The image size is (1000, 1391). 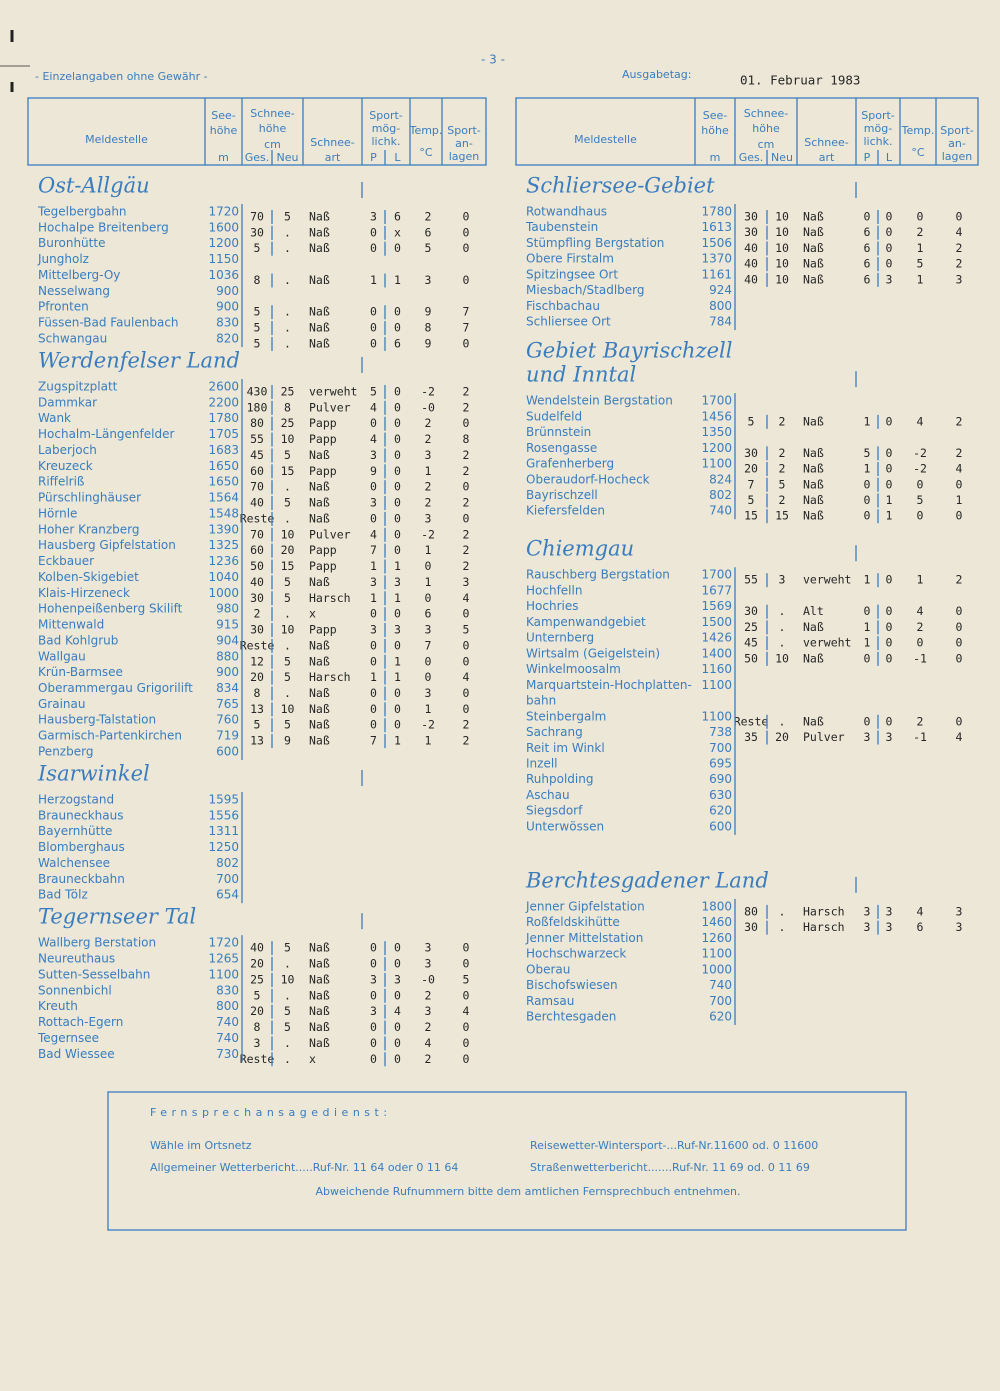 What do you see at coordinates (827, 643) in the screenshot?
I see `report-value: verweht` at bounding box center [827, 643].